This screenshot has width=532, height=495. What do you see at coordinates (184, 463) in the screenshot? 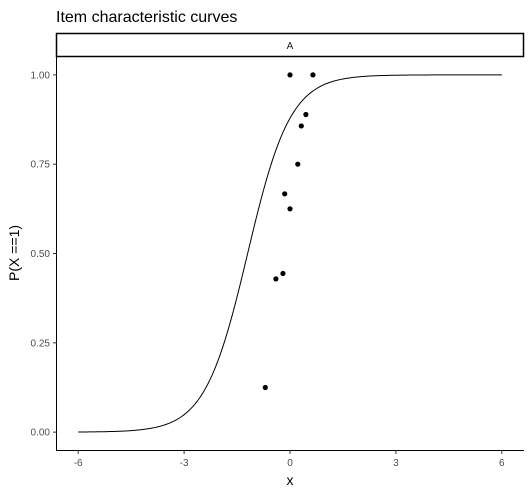
I see `x-tick-label: -3` at bounding box center [184, 463].